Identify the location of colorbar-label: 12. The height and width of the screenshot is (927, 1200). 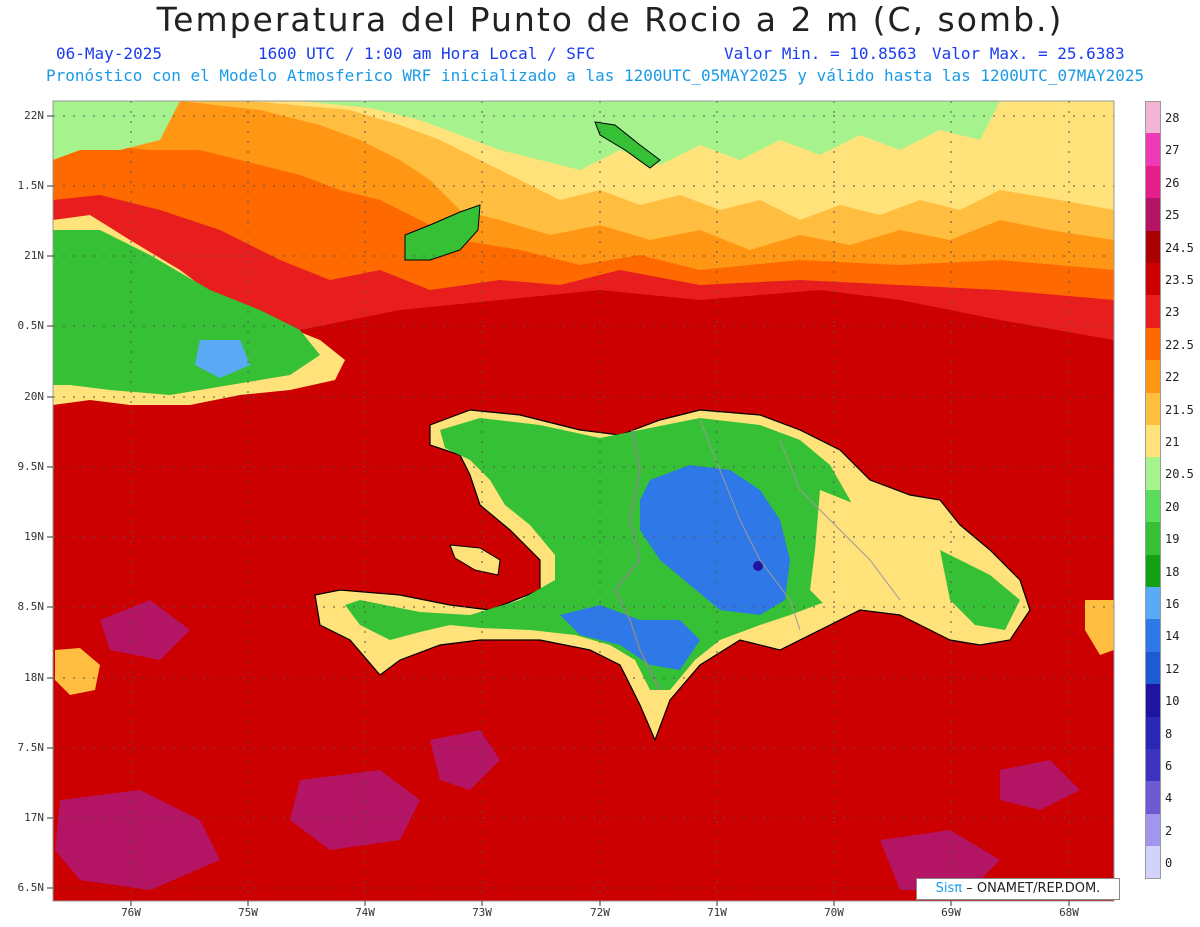
(1172, 668).